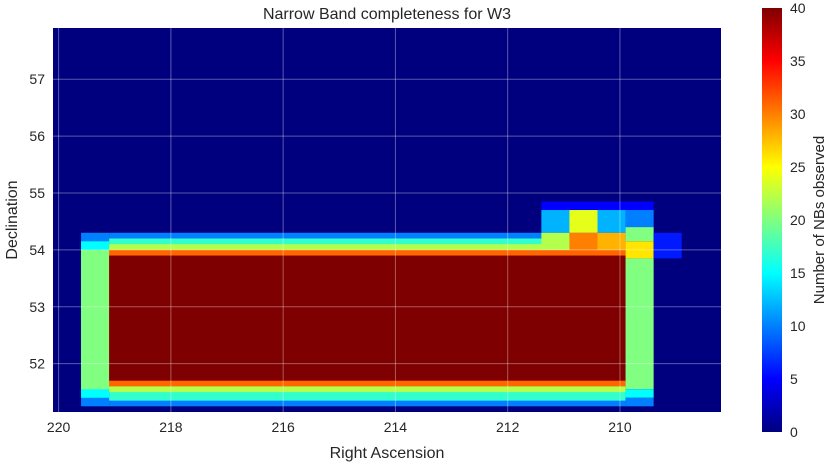 This screenshot has width=831, height=465. Describe the element at coordinates (37, 221) in the screenshot. I see `y-tick-labels: 52 53 54 55 56 57` at that location.